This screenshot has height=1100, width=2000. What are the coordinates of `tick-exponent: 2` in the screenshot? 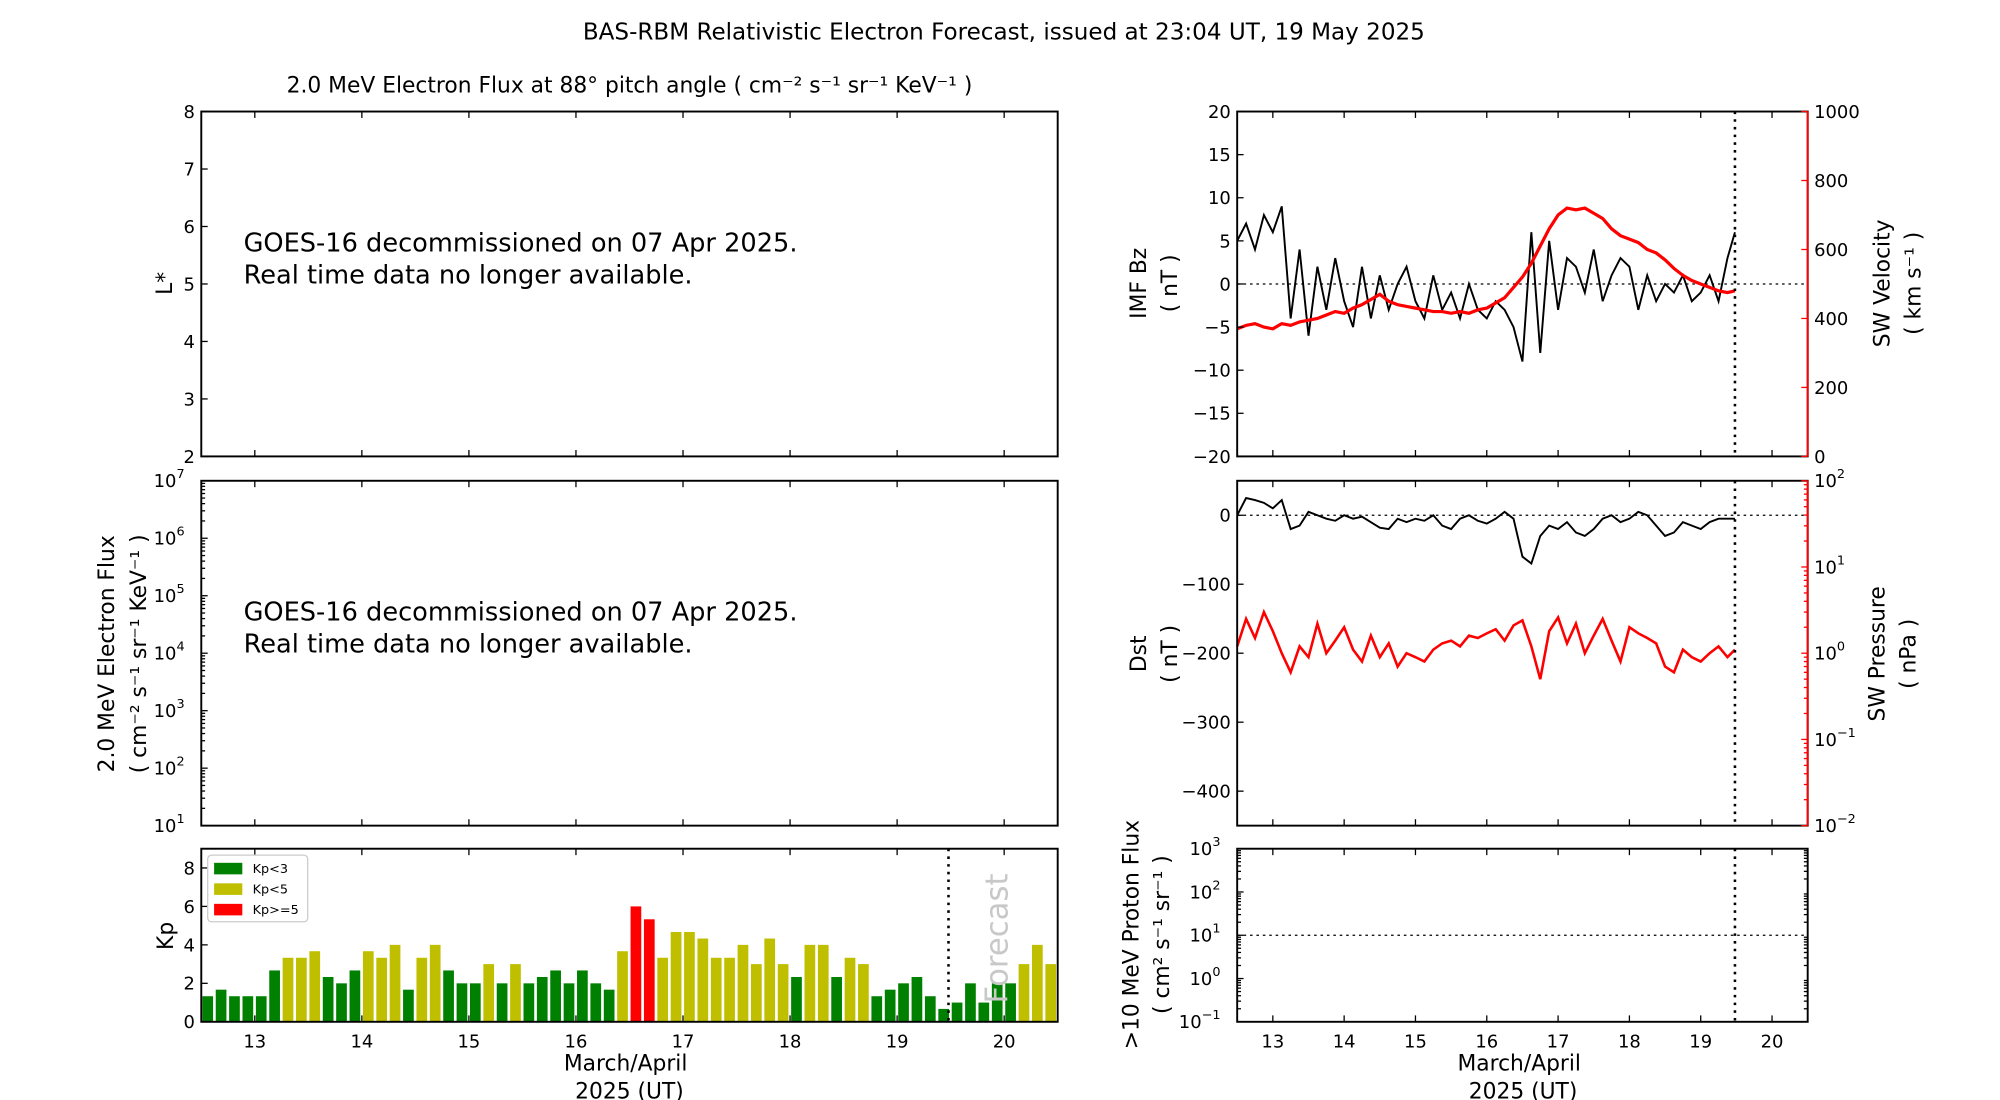 It's located at (1216, 885).